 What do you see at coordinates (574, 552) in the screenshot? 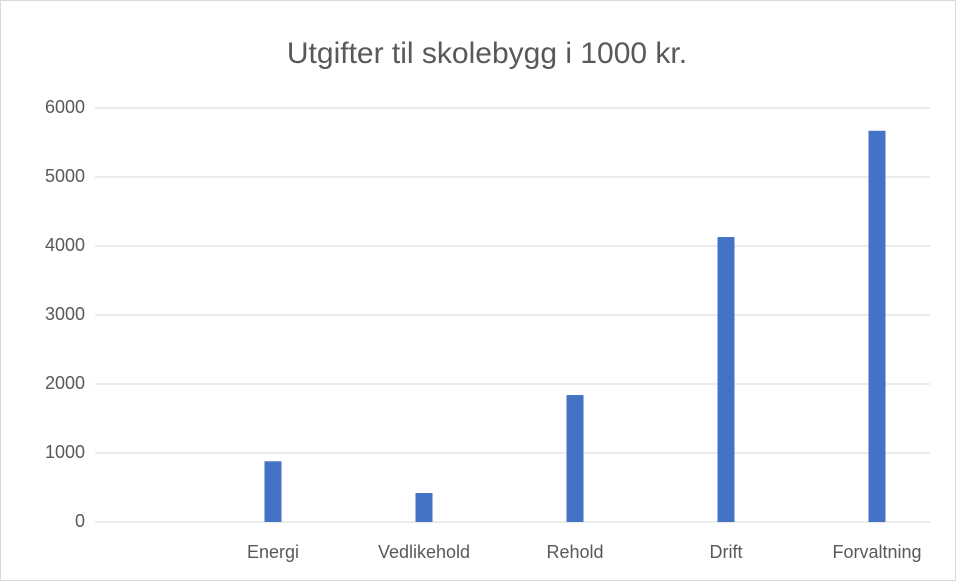
I see `x-tick-label: Rehold` at bounding box center [574, 552].